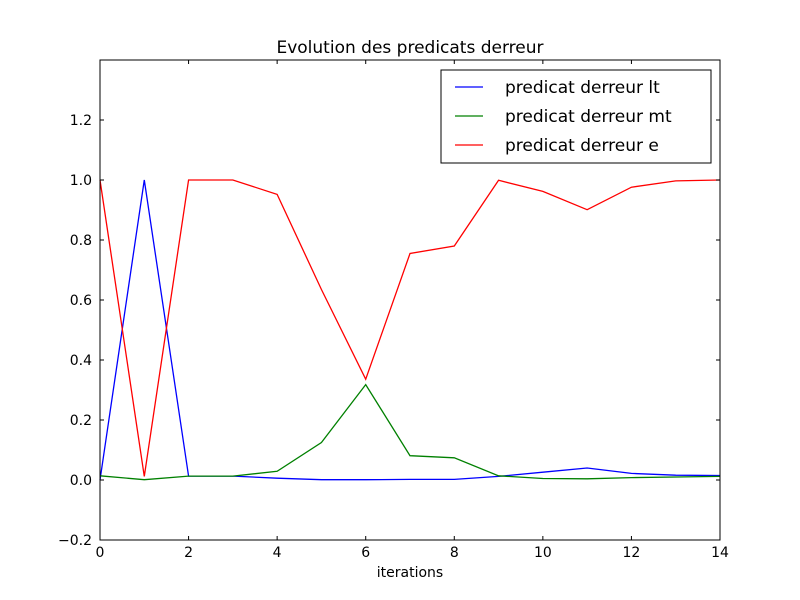 The height and width of the screenshot is (600, 800). What do you see at coordinates (582, 88) in the screenshot?
I see `legend-label-0: predicat derreur lt` at bounding box center [582, 88].